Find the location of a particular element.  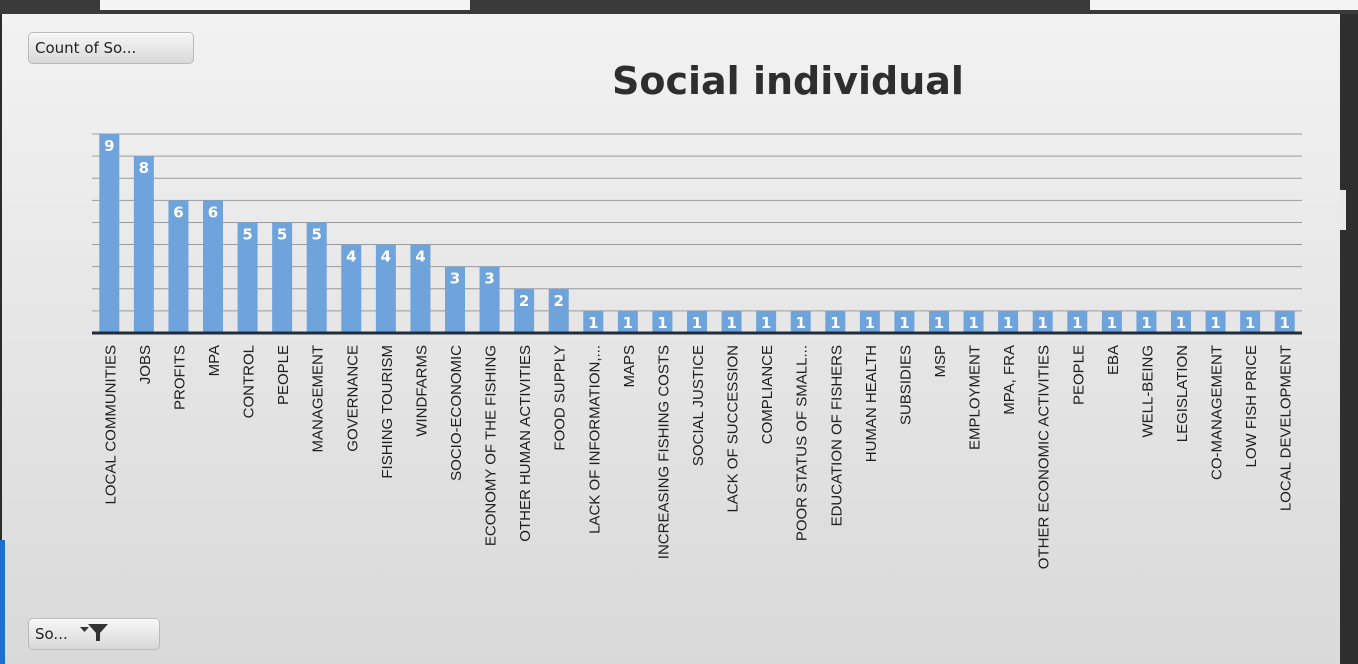

category-label: MPA, FRA is located at coordinates (1009, 380).